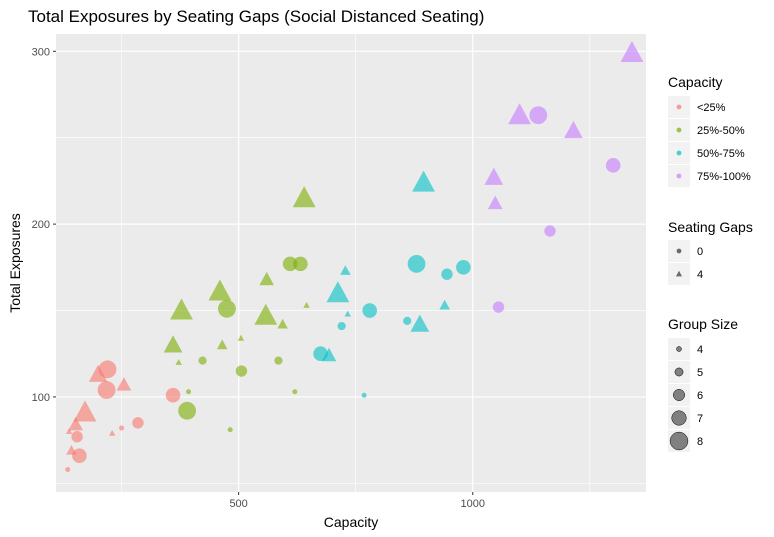 The width and height of the screenshot is (774, 537). What do you see at coordinates (351, 522) in the screenshot?
I see `x-axis-title: Capacity` at bounding box center [351, 522].